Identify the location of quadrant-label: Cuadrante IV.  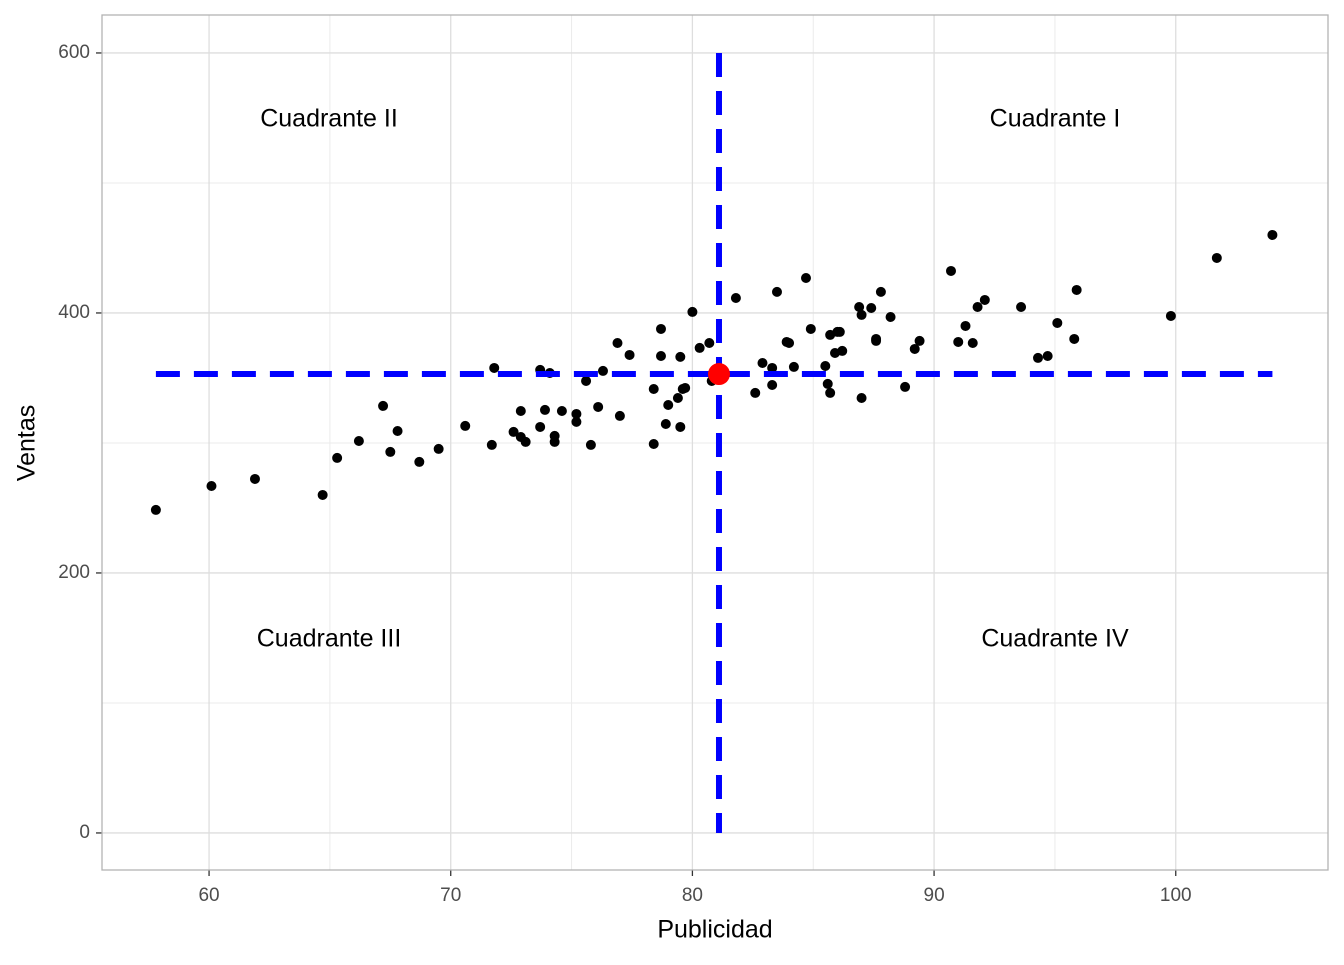
(1055, 639).